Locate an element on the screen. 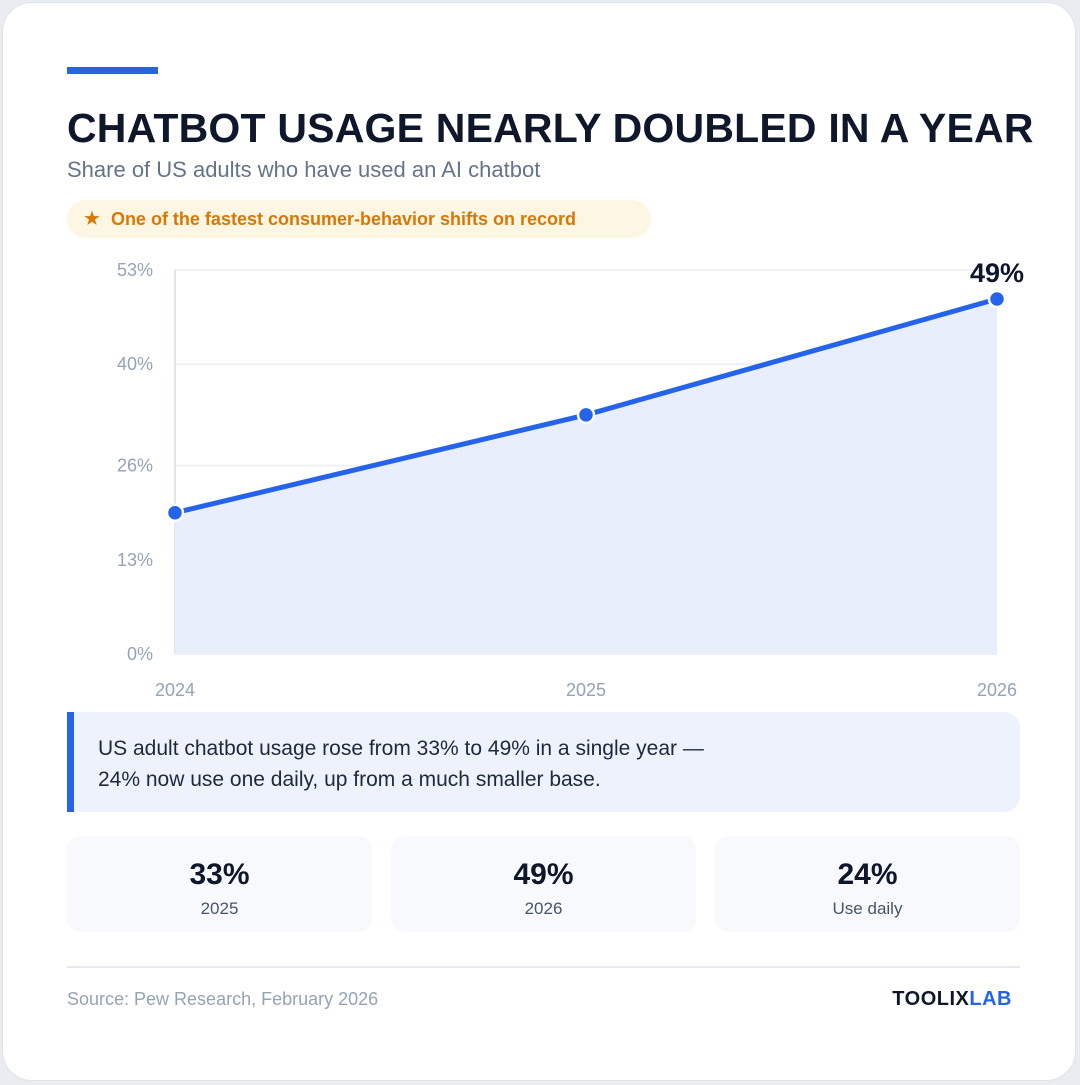  stat-card-2026: 49% 2026 is located at coordinates (543, 884).